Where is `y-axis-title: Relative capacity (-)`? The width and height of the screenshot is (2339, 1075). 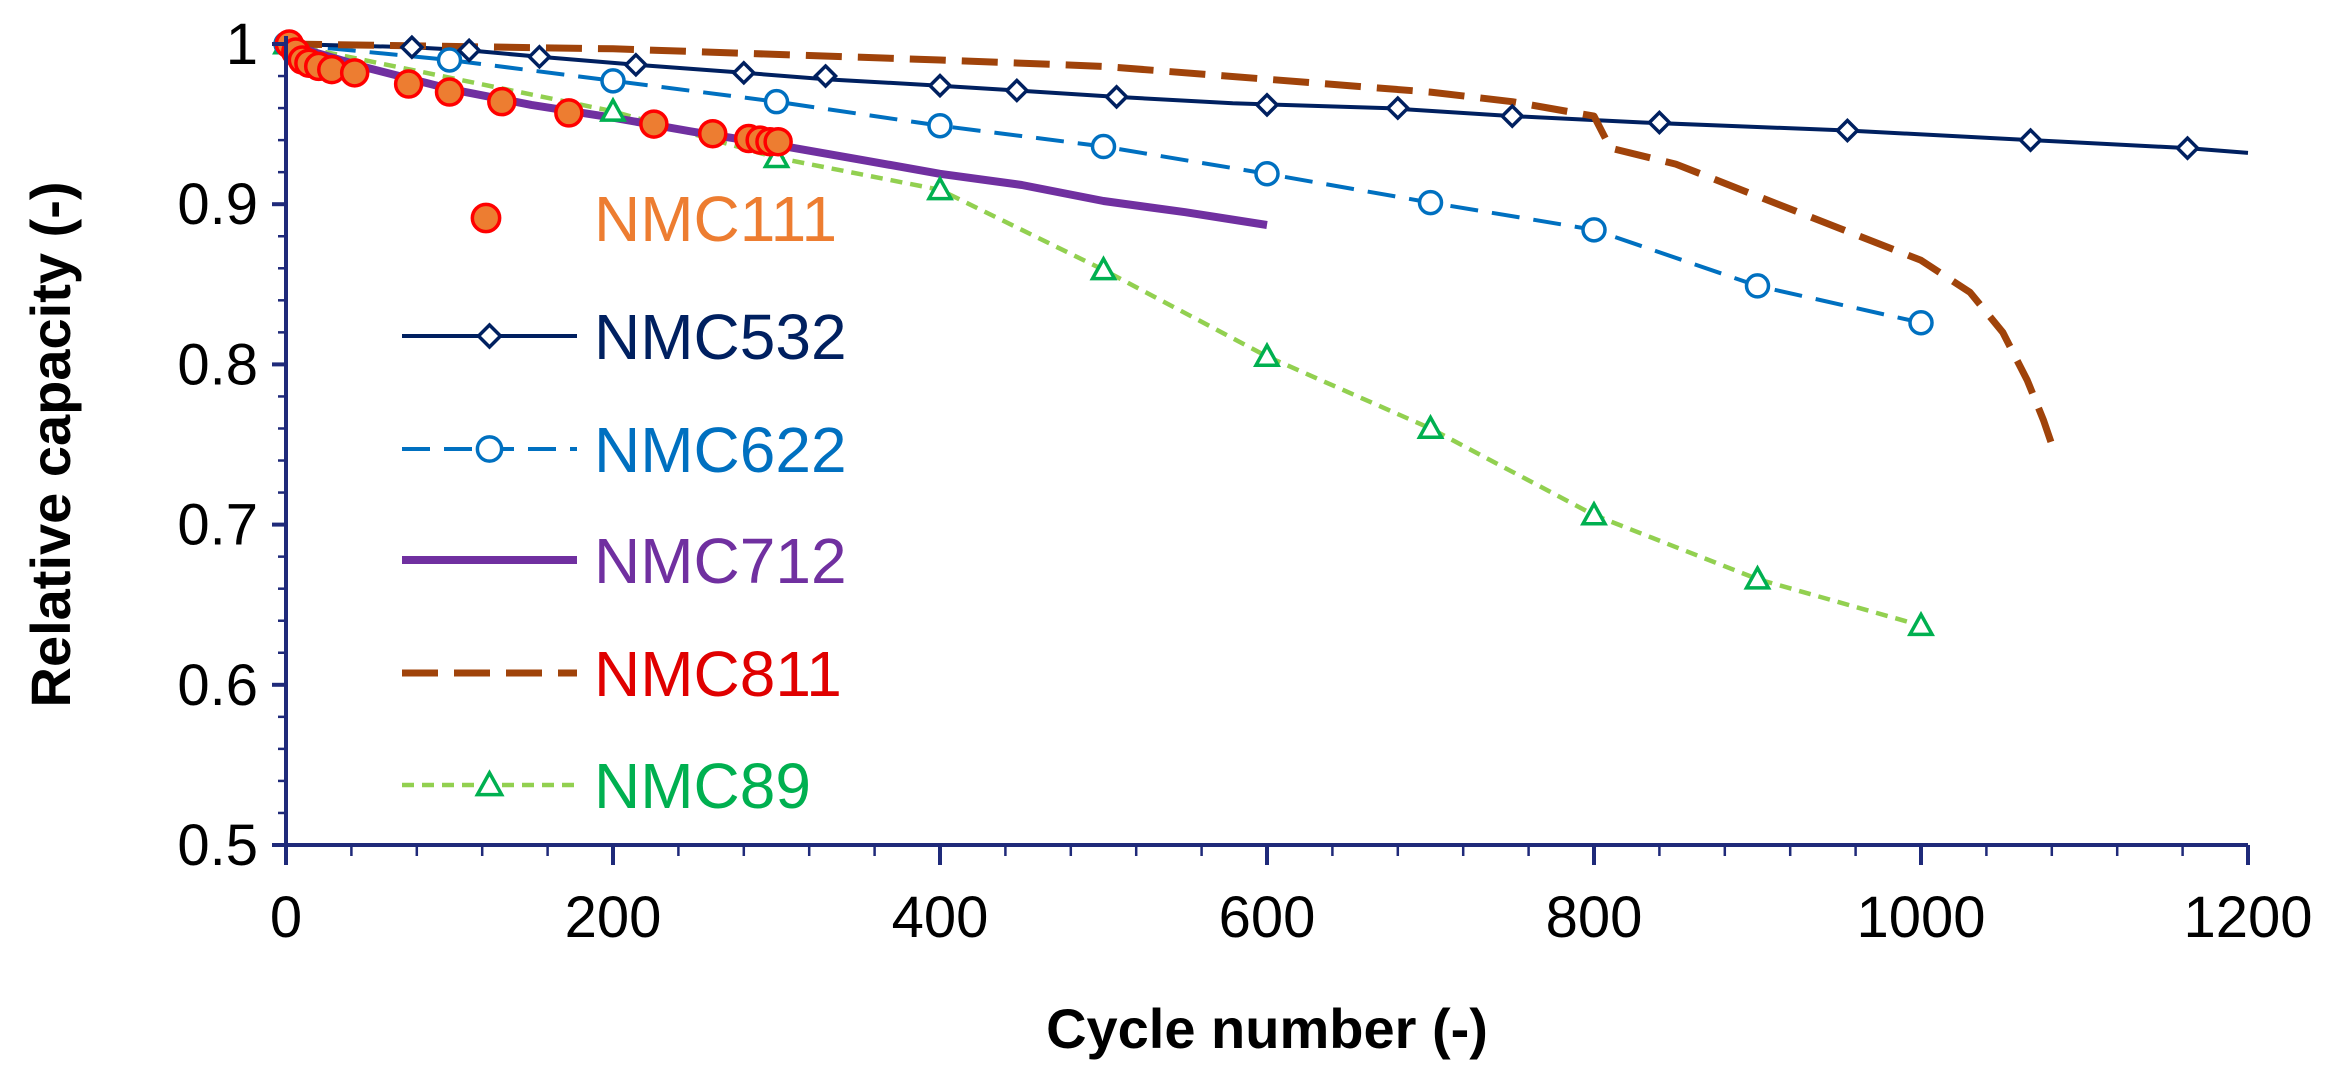 y-axis-title: Relative capacity (-) is located at coordinates (50, 445).